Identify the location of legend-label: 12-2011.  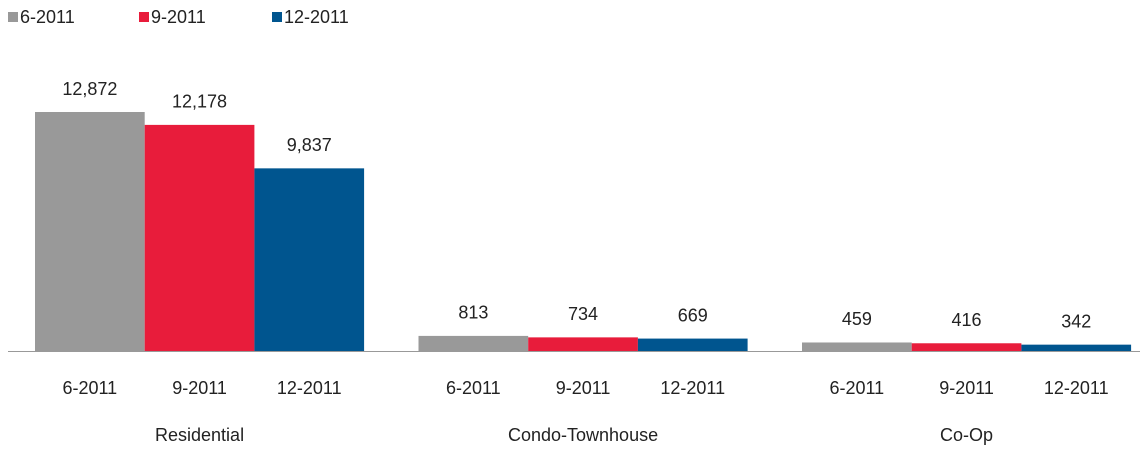
(316, 17).